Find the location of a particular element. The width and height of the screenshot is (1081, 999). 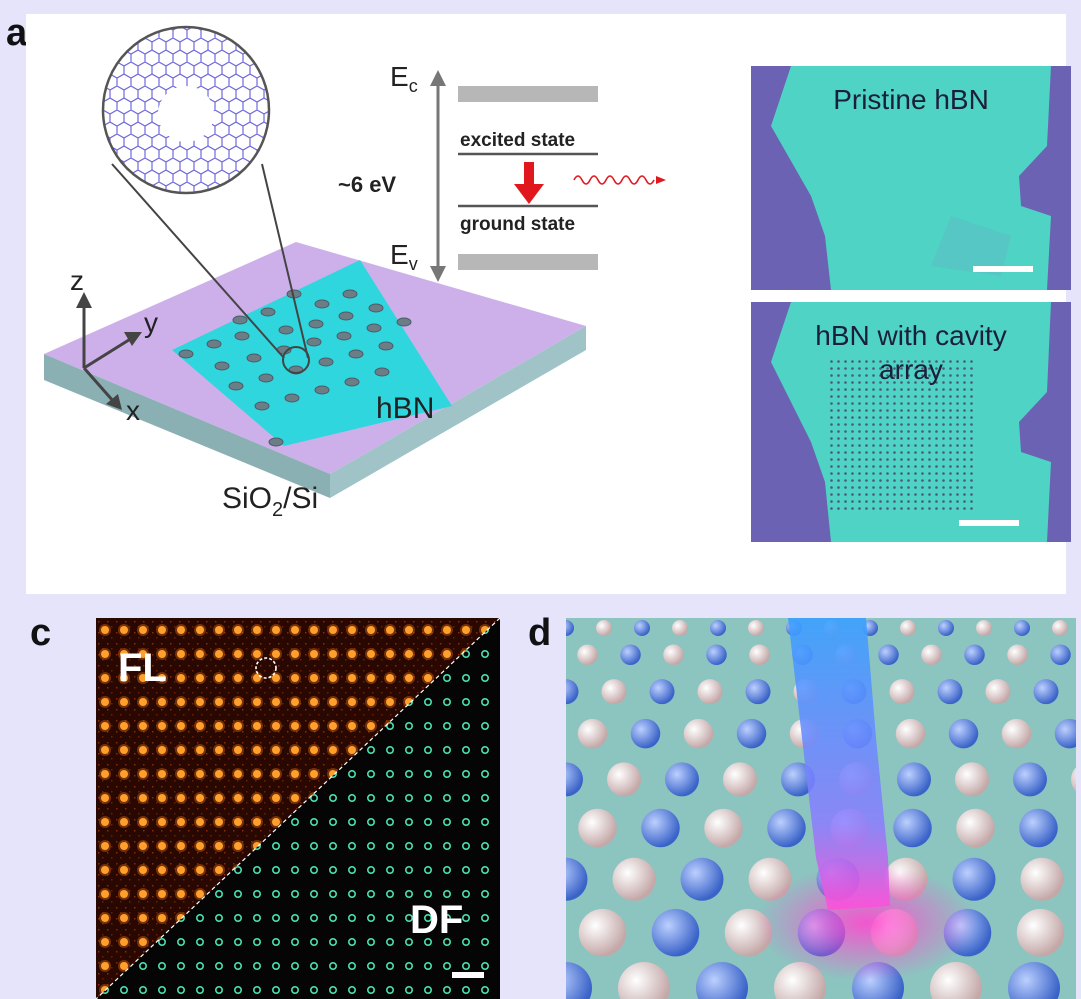

panel-label-c: c is located at coordinates (41, 633).